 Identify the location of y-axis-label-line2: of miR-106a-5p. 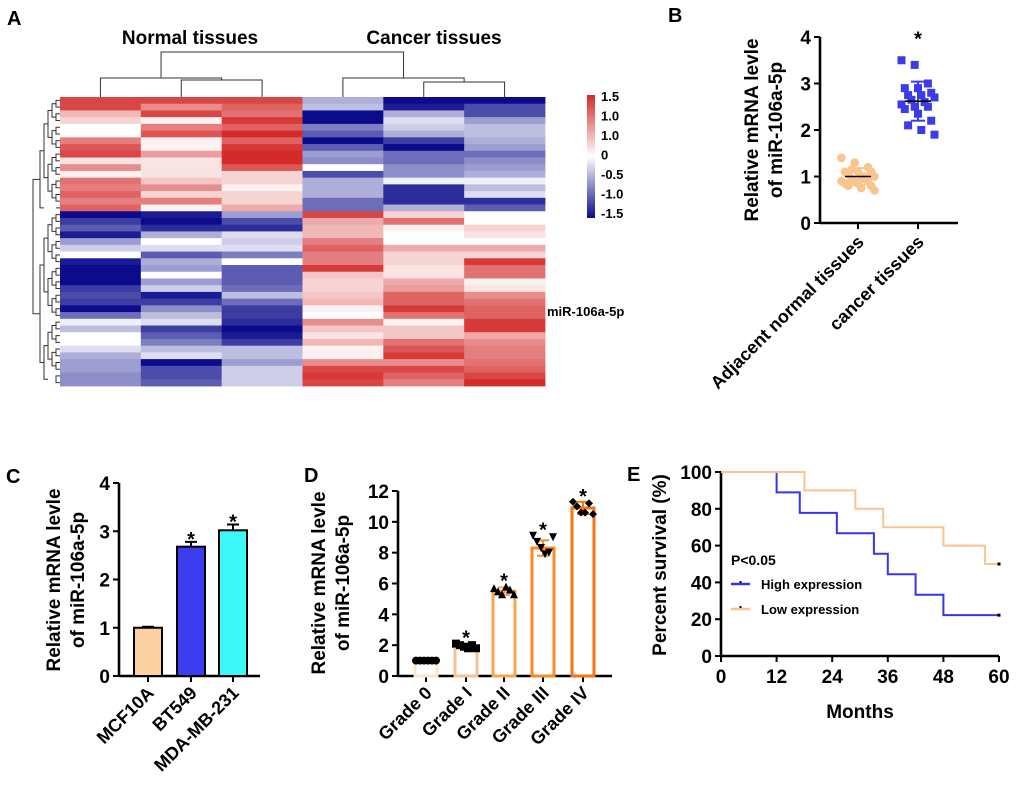
(343, 583).